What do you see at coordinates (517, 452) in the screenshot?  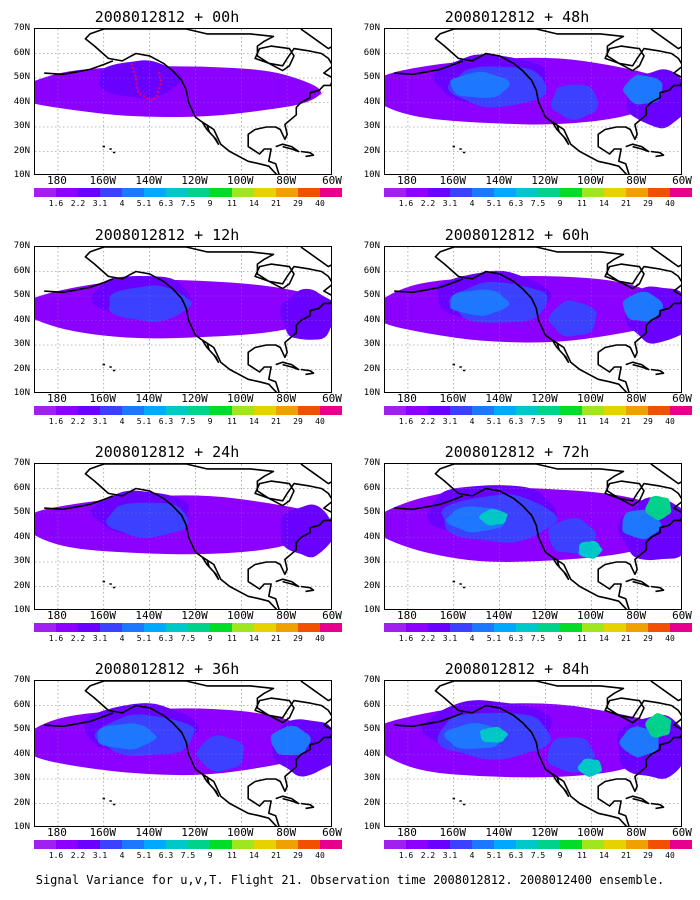 I see `panel-title: 2008012812 + 72h` at bounding box center [517, 452].